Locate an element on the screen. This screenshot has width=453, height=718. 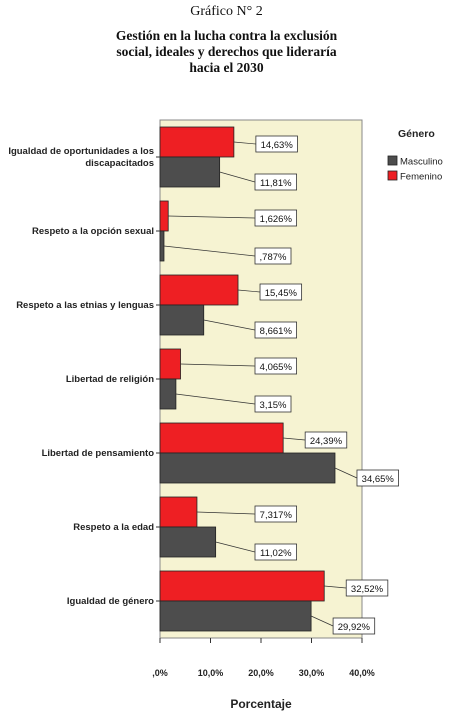
legend: Género Masculino Femenino is located at coordinates (415, 155).